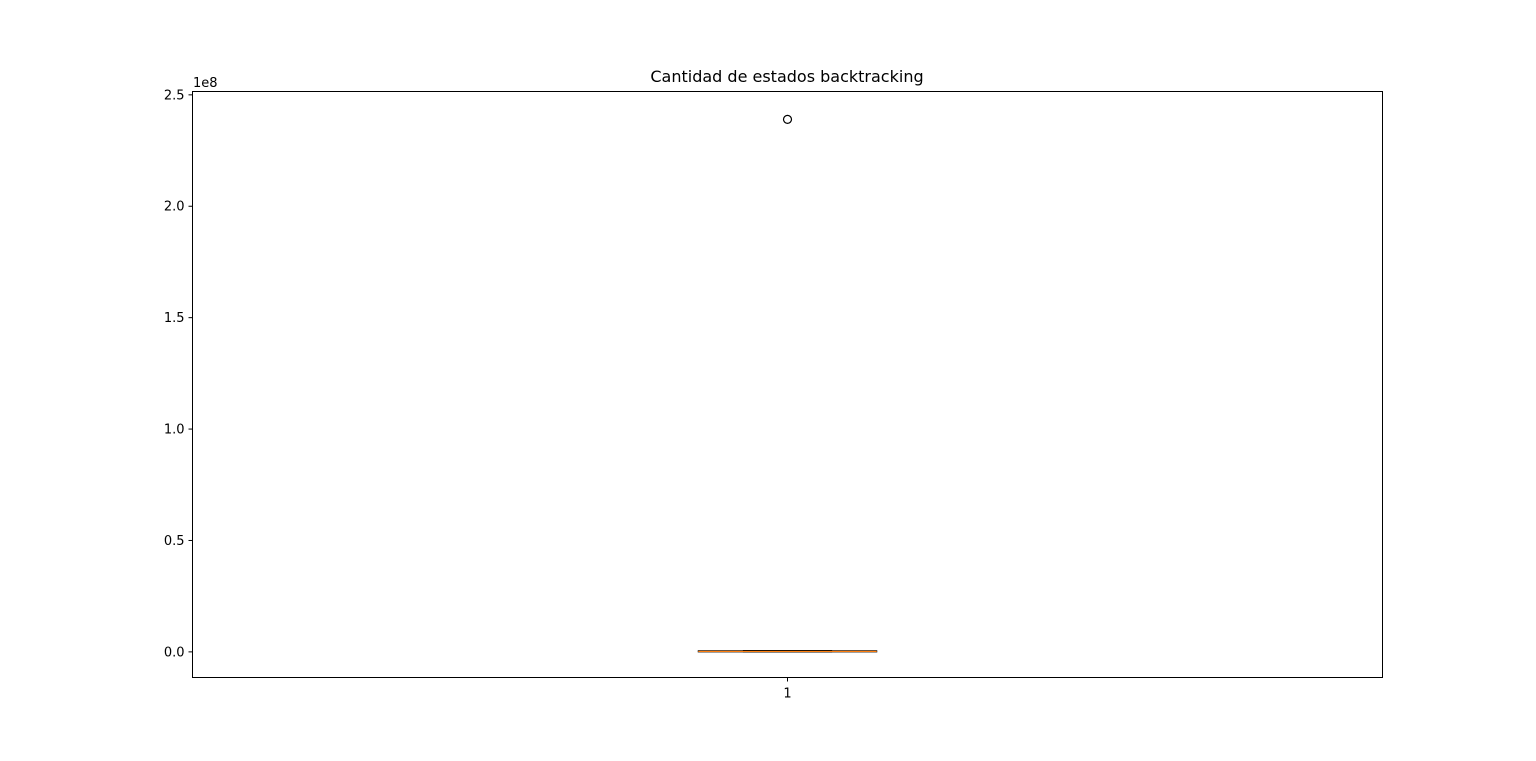 The image size is (1536, 761). What do you see at coordinates (174, 652) in the screenshot?
I see `y-tick-label: 0.0` at bounding box center [174, 652].